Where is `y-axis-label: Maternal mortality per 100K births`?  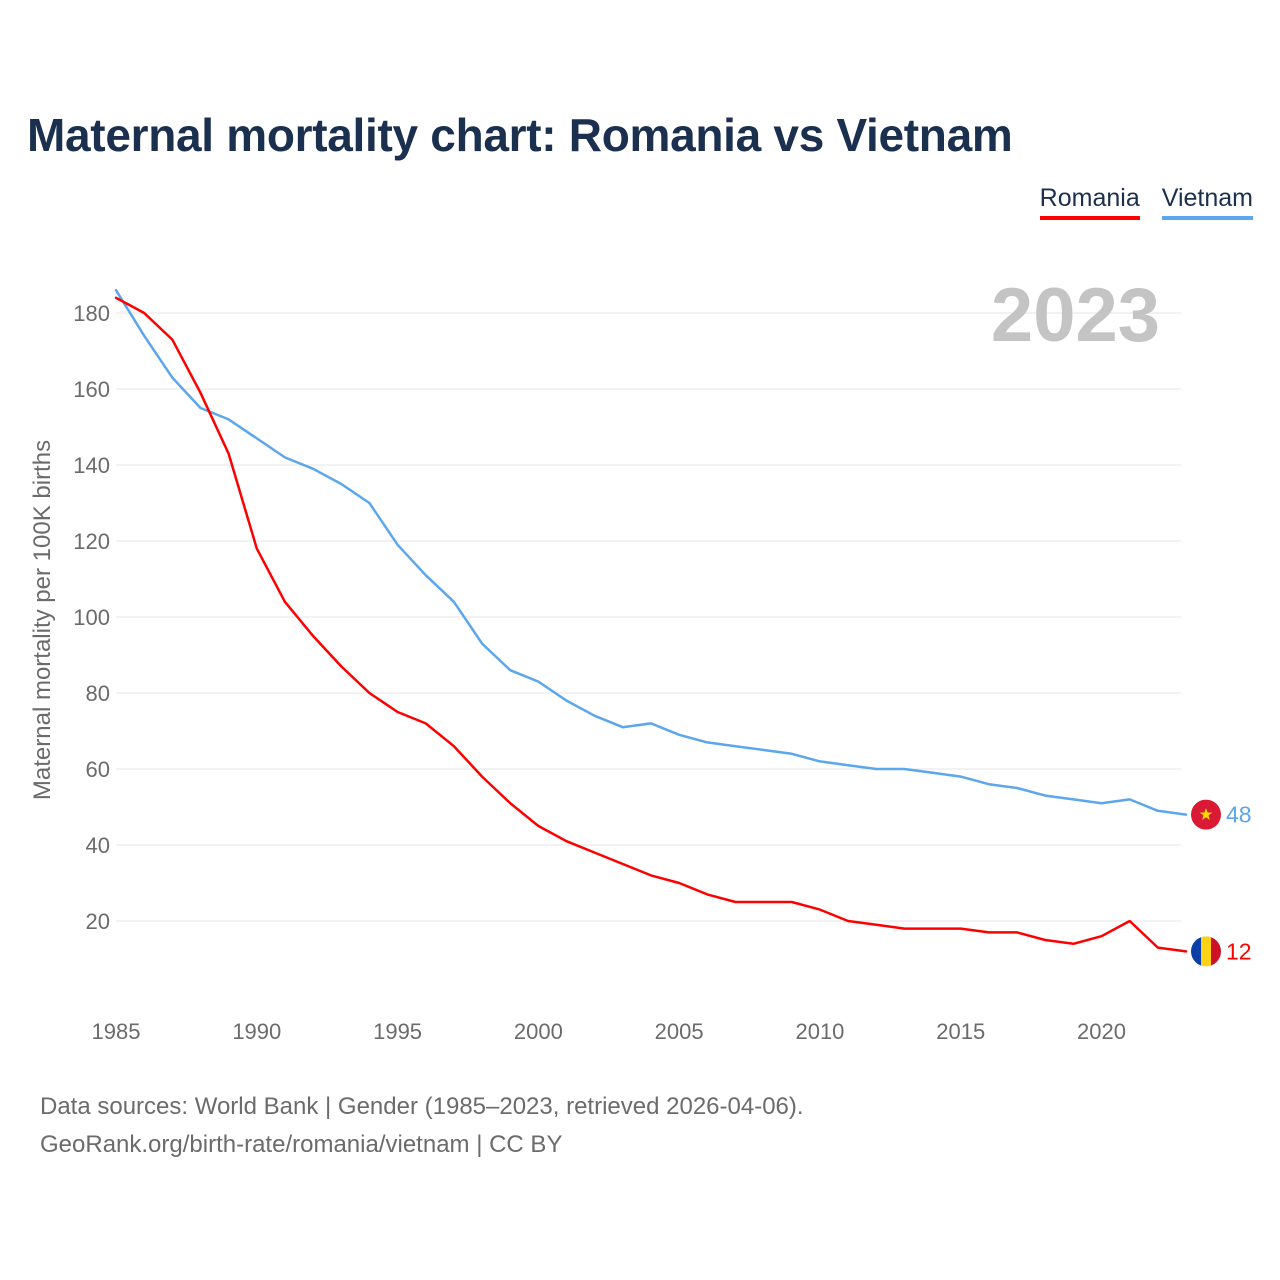 y-axis-label: Maternal mortality per 100K births is located at coordinates (42, 620).